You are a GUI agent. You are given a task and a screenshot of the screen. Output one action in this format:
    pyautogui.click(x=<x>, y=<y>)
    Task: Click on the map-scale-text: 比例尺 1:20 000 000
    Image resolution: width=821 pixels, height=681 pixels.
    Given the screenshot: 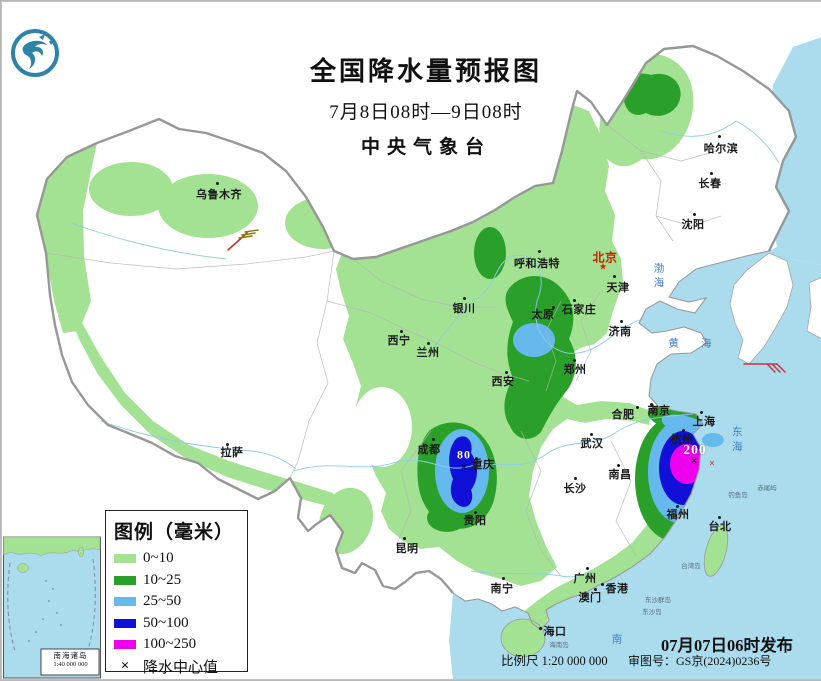 What is the action you would take?
    pyautogui.click(x=554, y=659)
    